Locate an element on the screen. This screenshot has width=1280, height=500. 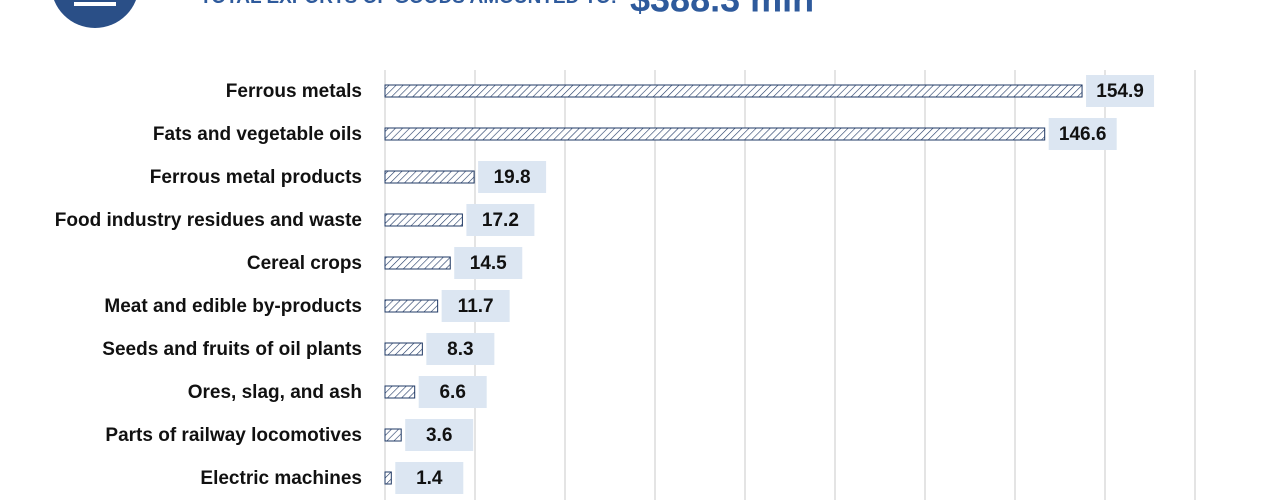
value-label: 6.6 is located at coordinates (452, 392).